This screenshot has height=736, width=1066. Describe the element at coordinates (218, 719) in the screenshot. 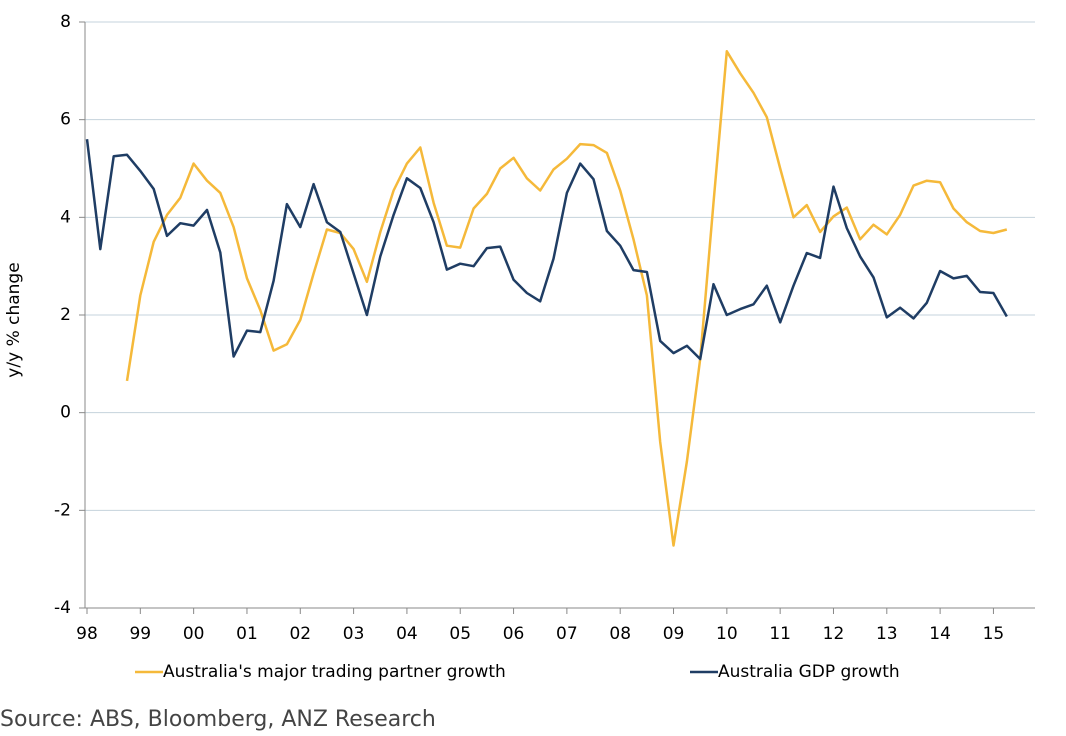

I see `source: Source: ABS, Bloomberg, ANZ Research` at that location.